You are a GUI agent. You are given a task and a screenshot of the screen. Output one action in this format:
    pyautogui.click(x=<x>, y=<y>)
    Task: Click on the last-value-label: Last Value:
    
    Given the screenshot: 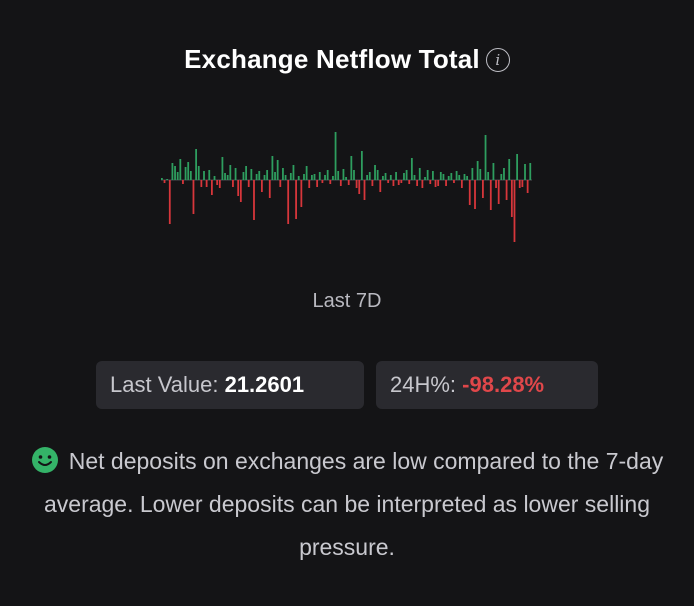 What is the action you would take?
    pyautogui.click(x=164, y=384)
    